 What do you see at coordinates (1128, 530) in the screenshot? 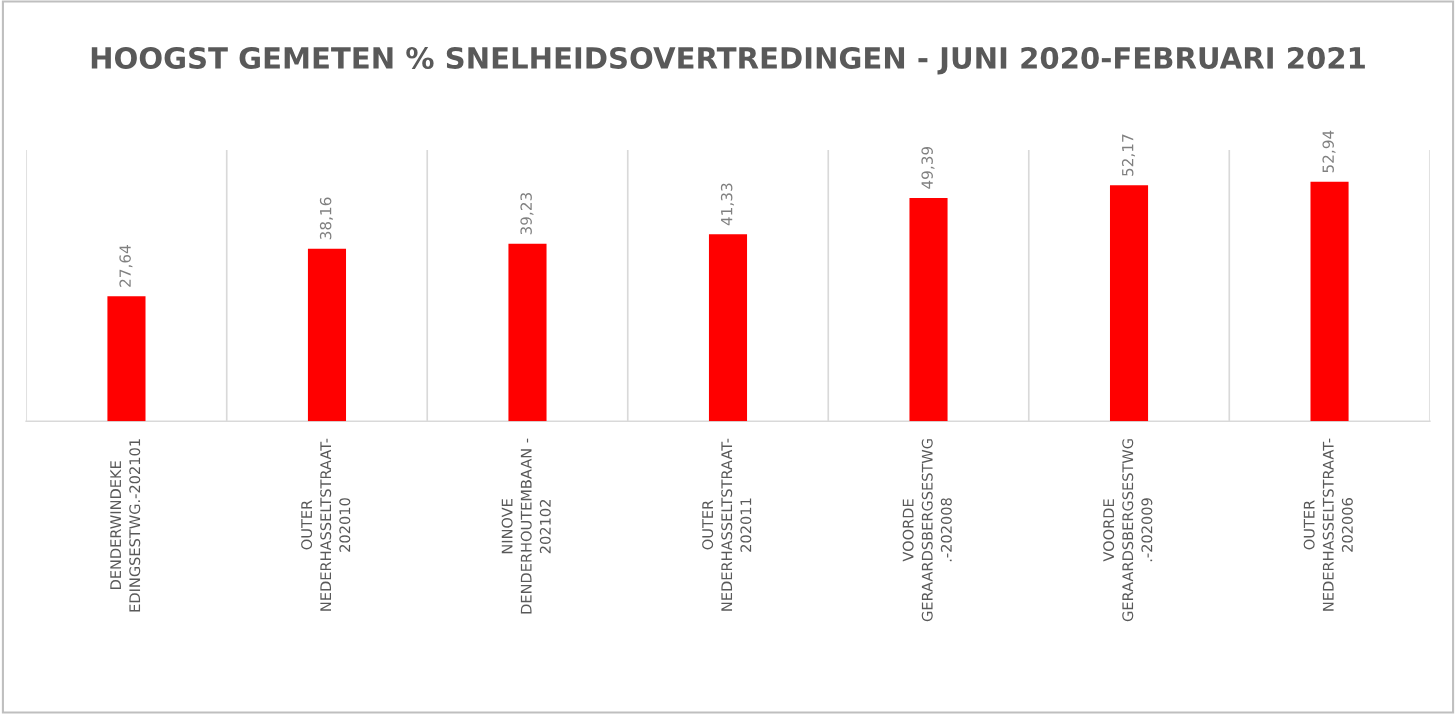
I see `x-tick-label: VOORDE GERAARDSBERGSESTWG .-202009` at bounding box center [1128, 530].